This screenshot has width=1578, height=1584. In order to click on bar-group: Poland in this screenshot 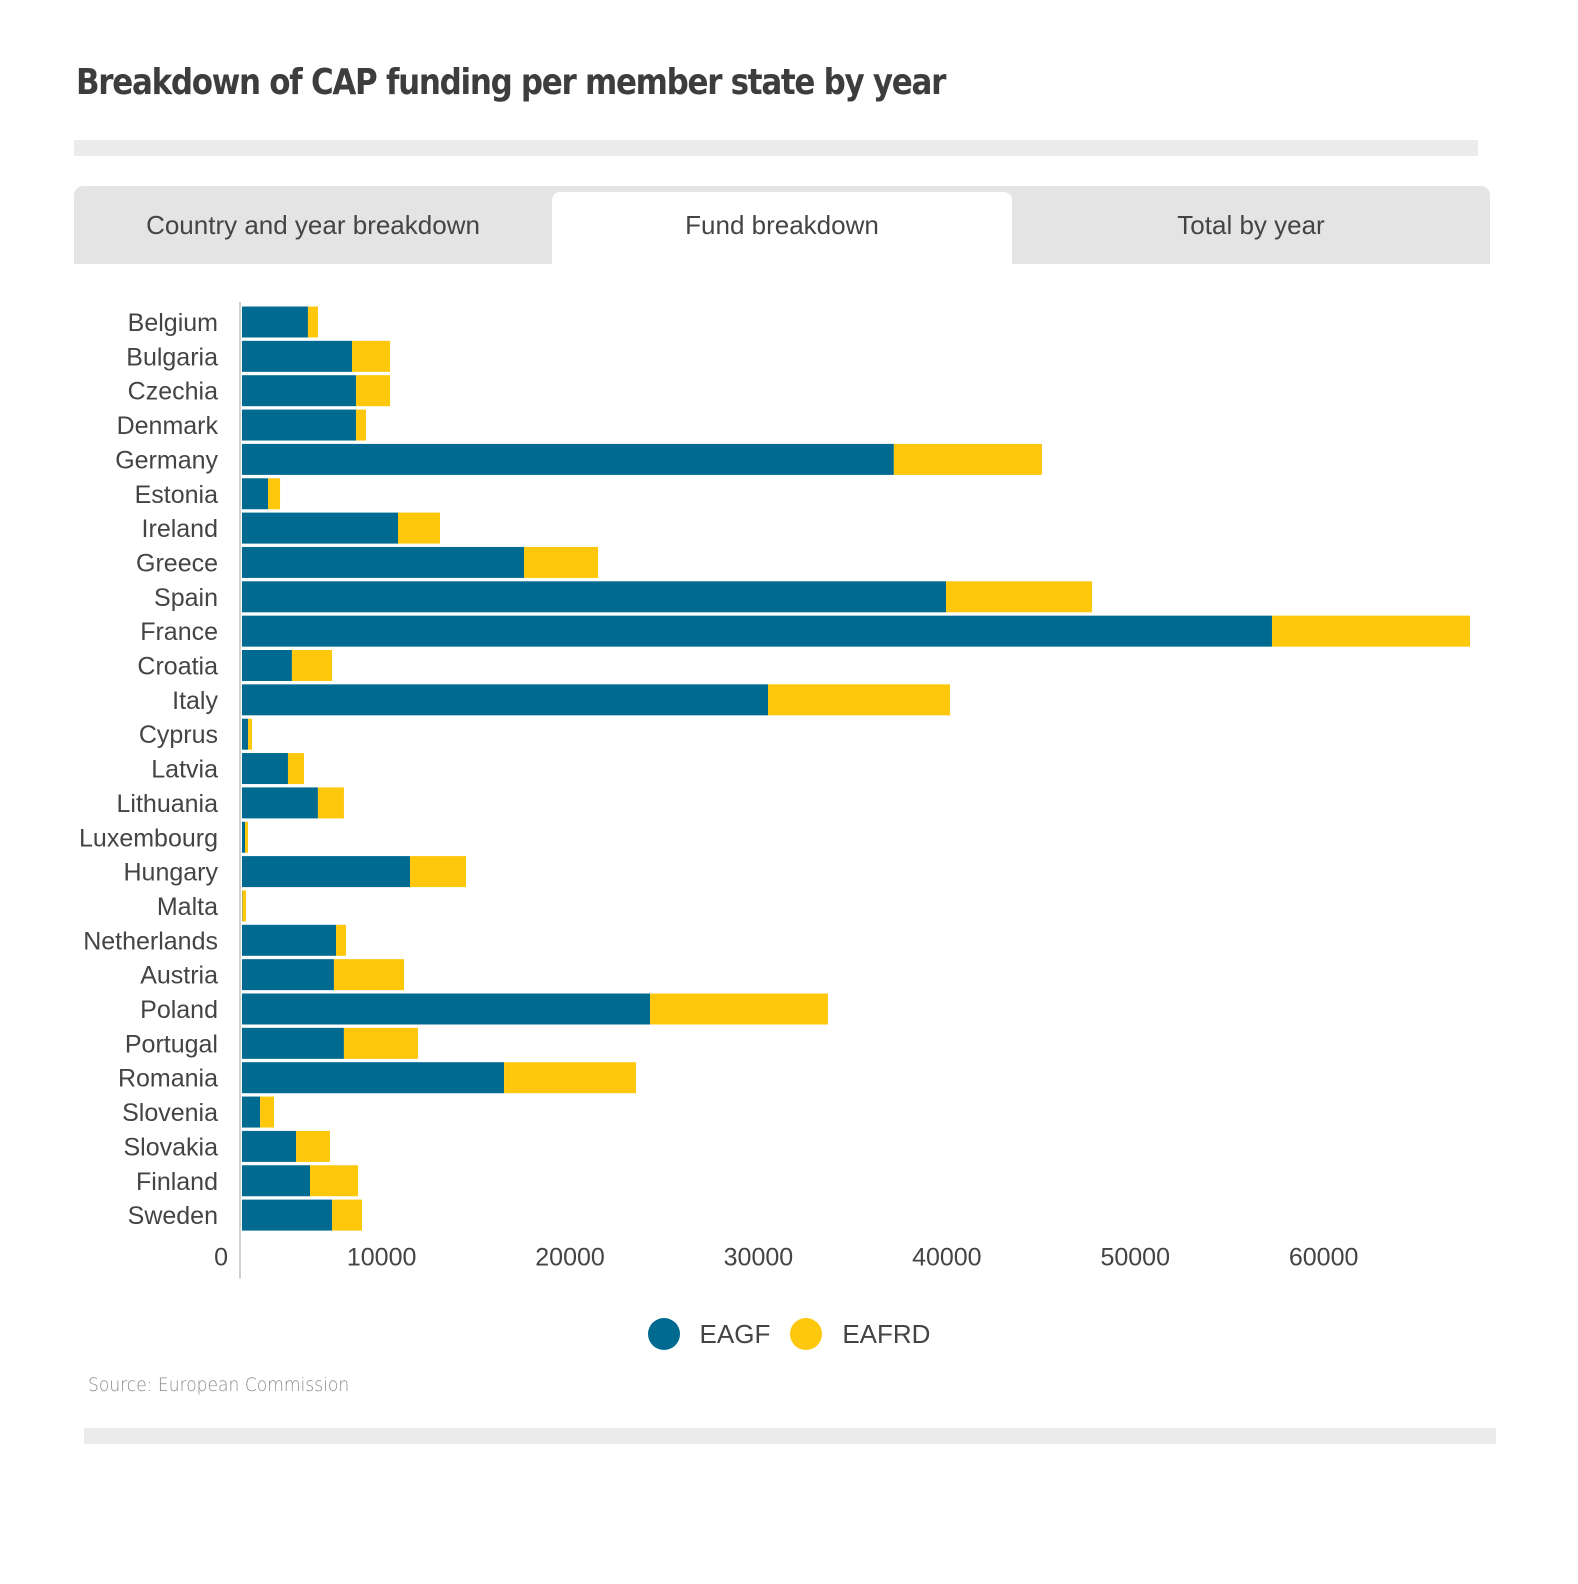, I will do `click(484, 1009)`.